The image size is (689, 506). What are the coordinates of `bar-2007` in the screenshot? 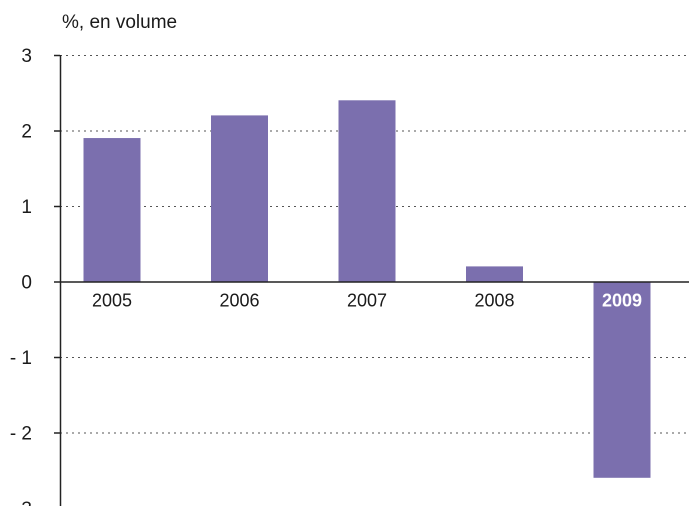 It's located at (367, 191).